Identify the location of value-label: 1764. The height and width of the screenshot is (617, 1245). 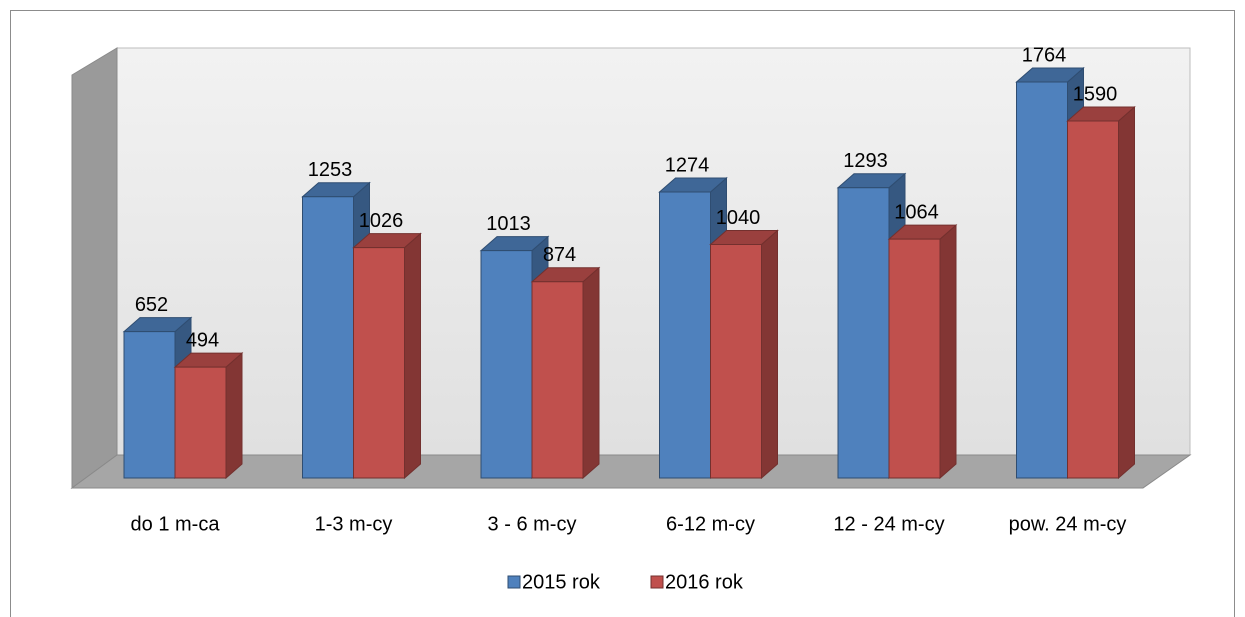
(1044, 55).